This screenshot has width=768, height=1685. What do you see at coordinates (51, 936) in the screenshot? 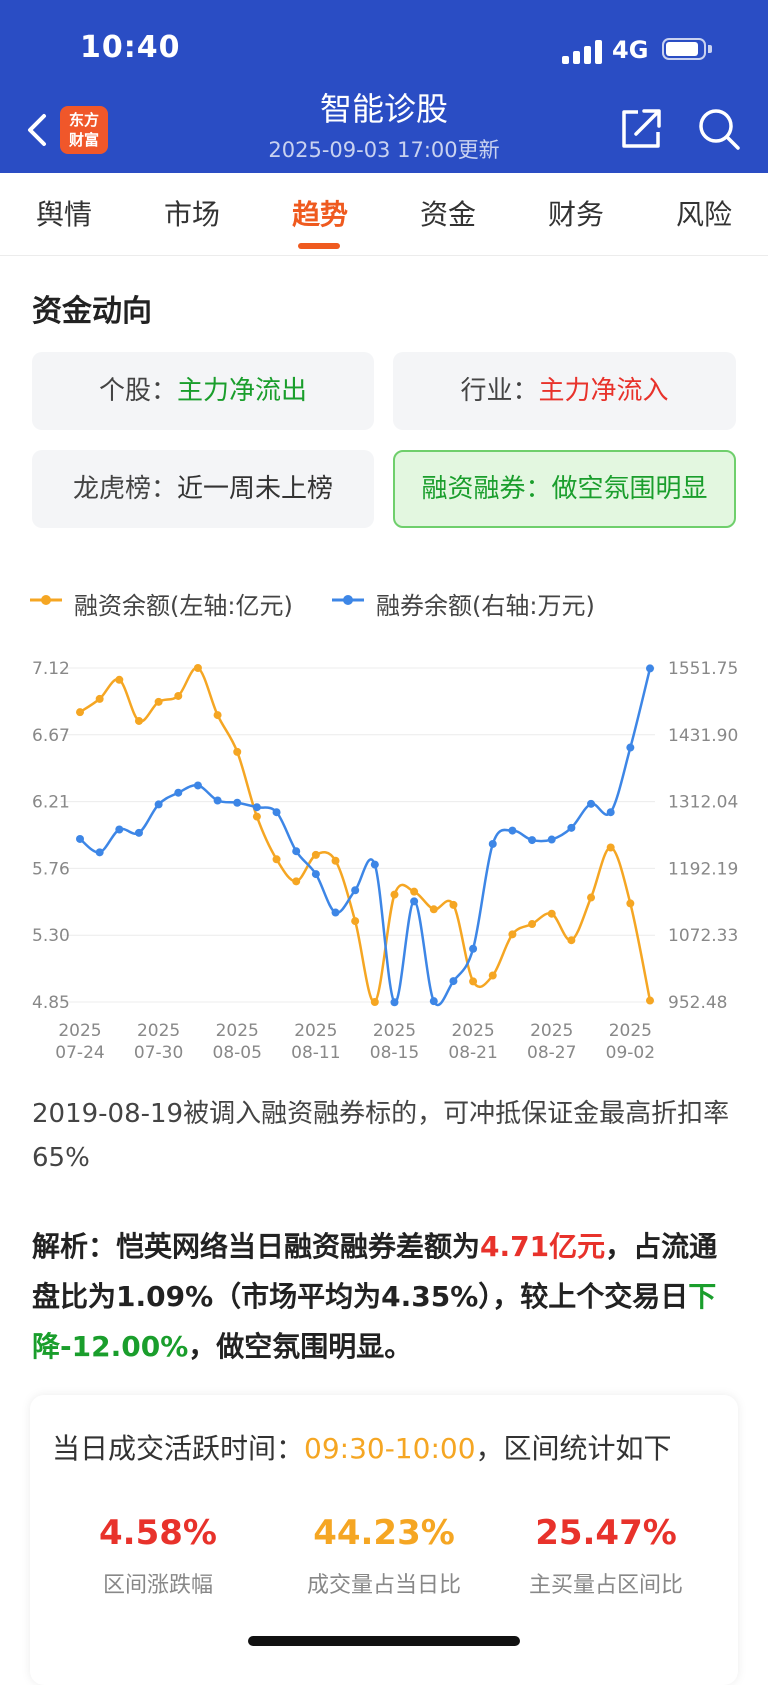
I see `left-tick-label: 5.30` at bounding box center [51, 936].